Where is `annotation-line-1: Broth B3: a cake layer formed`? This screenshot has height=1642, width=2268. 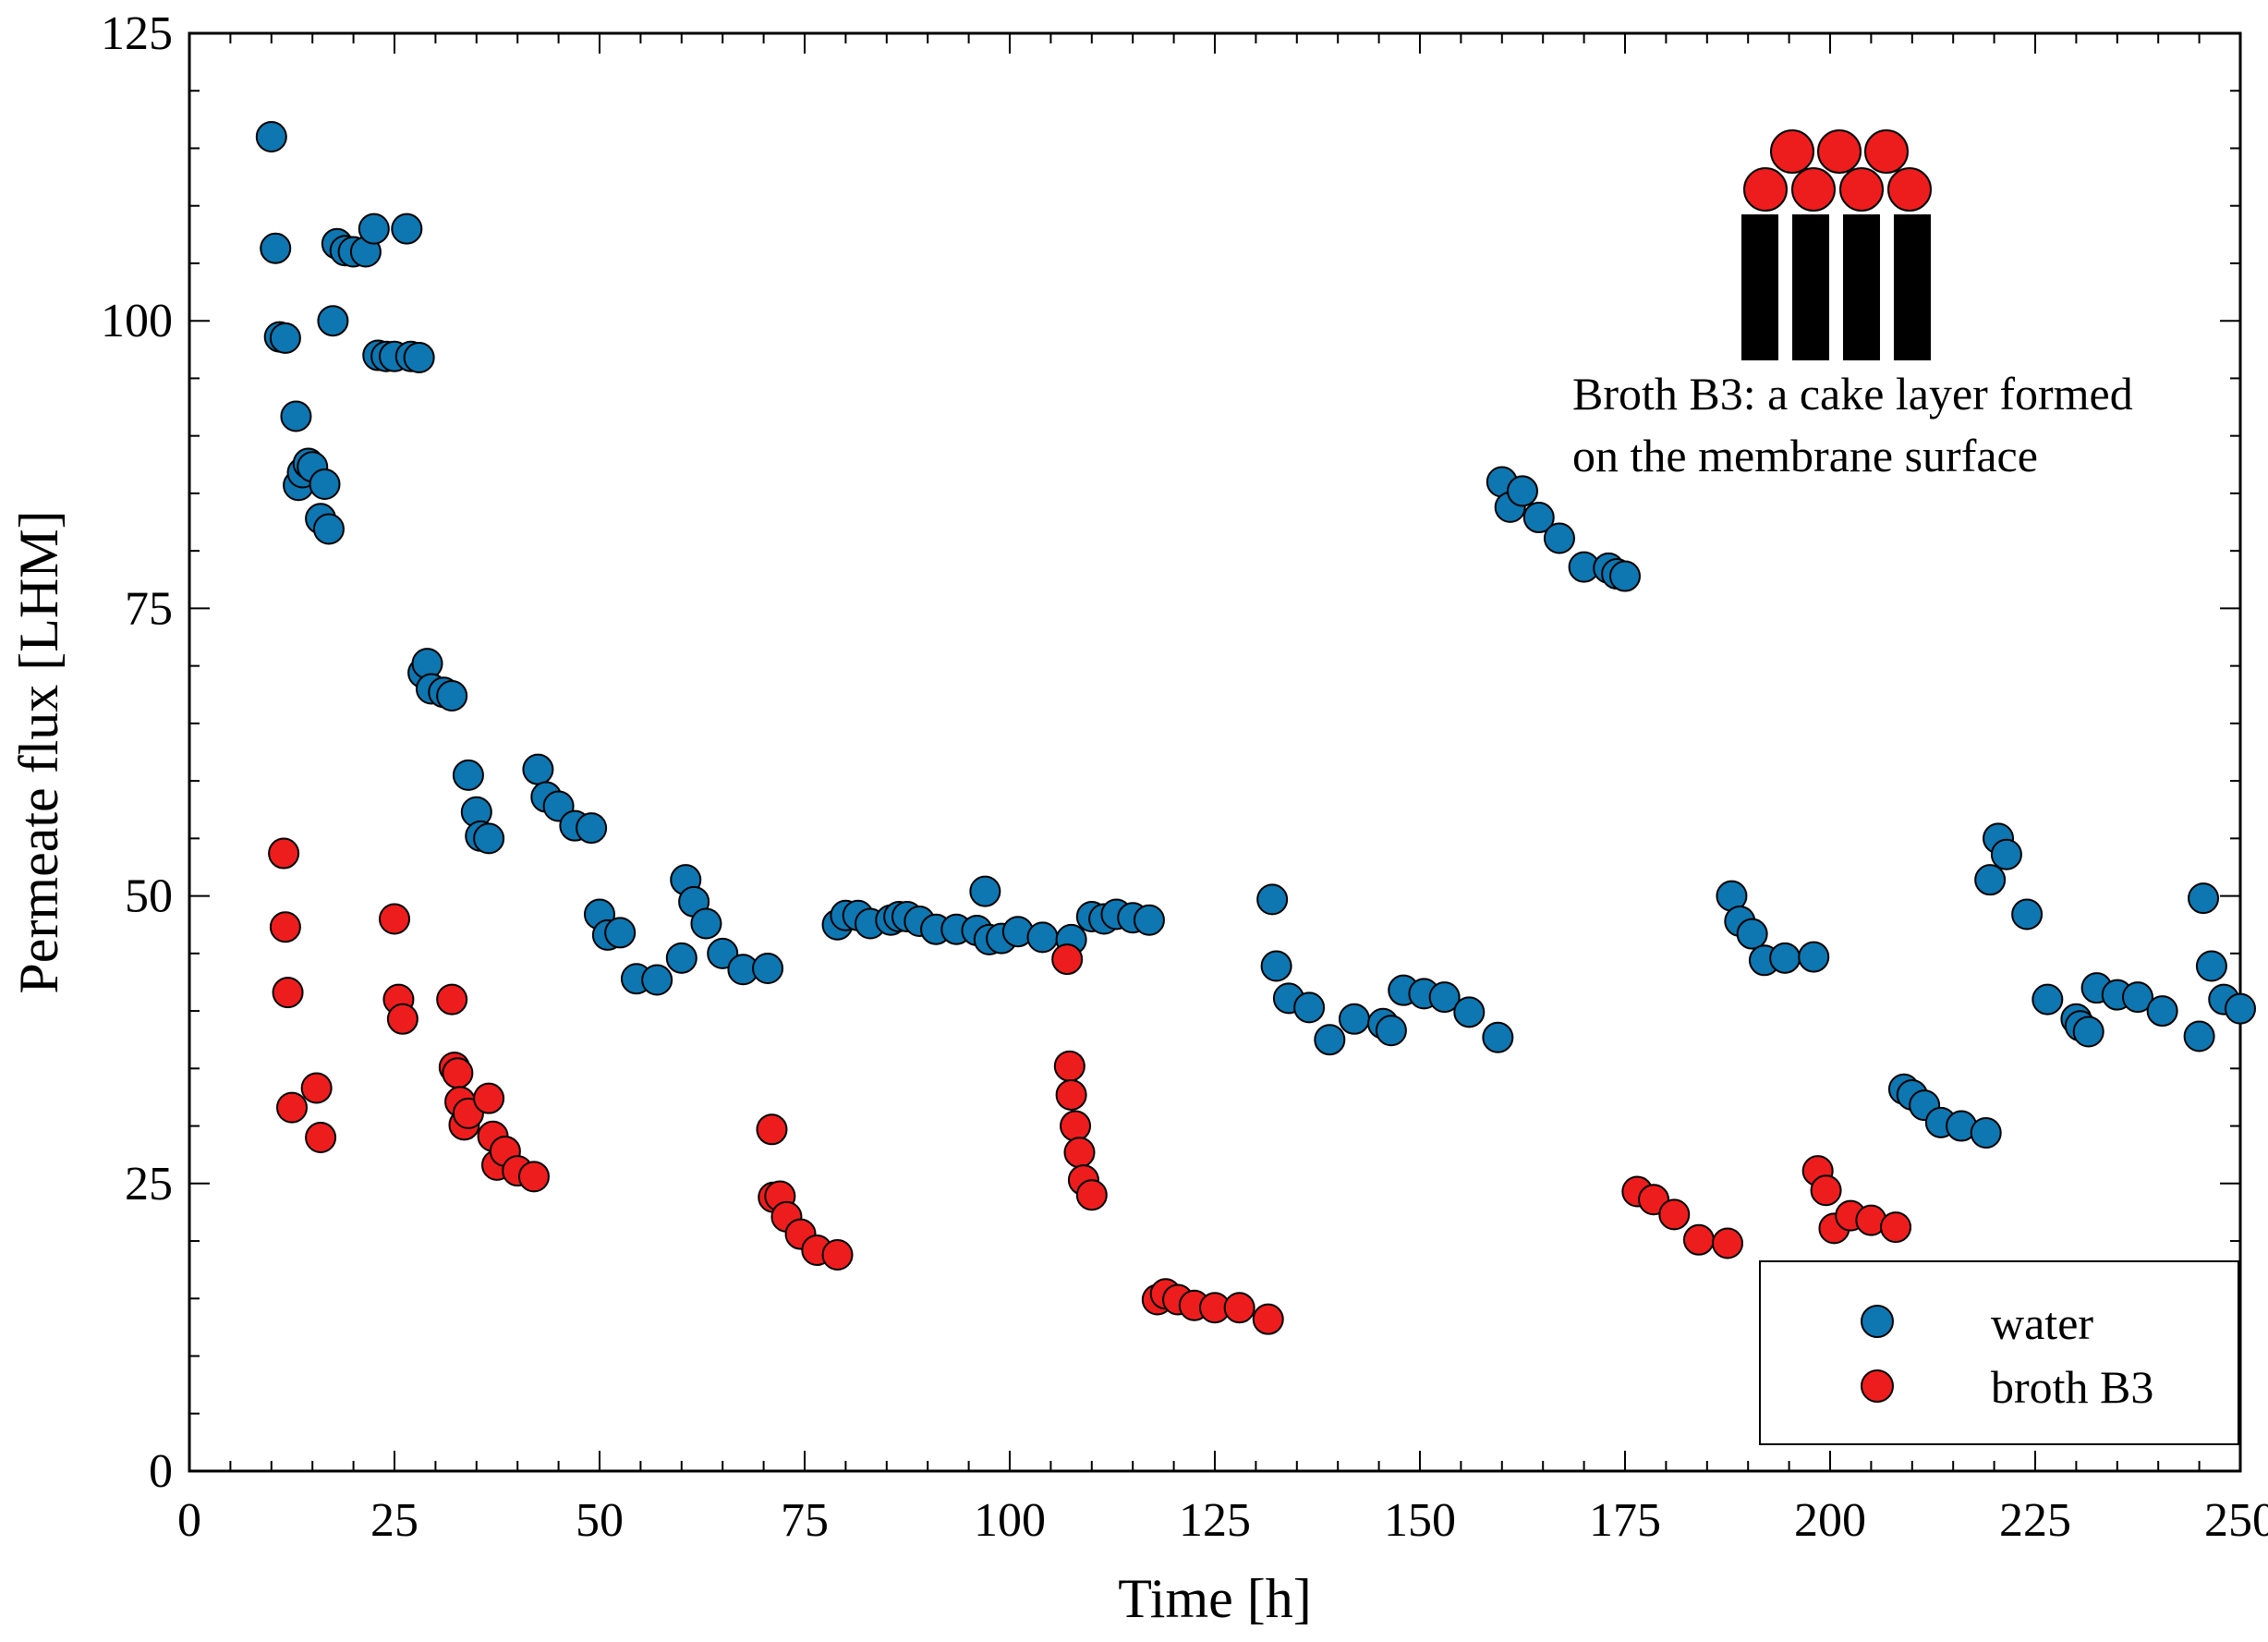
annotation-line-1: Broth B3: a cake layer formed is located at coordinates (1852, 394).